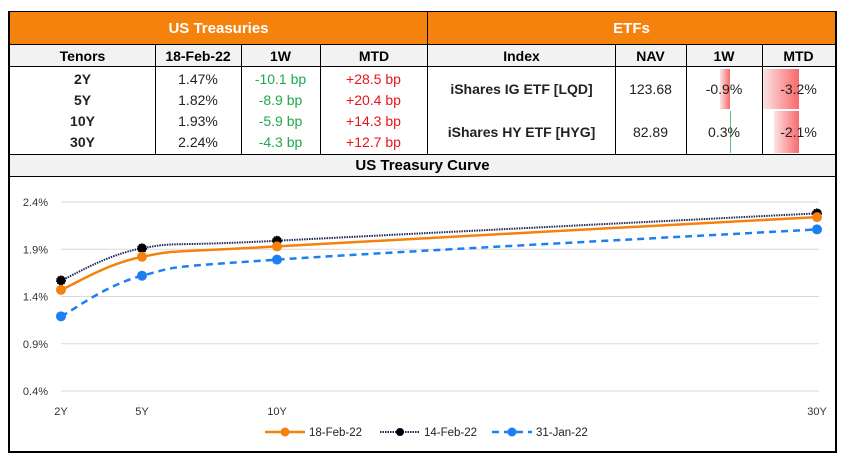 This screenshot has height=460, width=843. Describe the element at coordinates (280, 55) in the screenshot. I see `col-header-1w: 1W` at that location.